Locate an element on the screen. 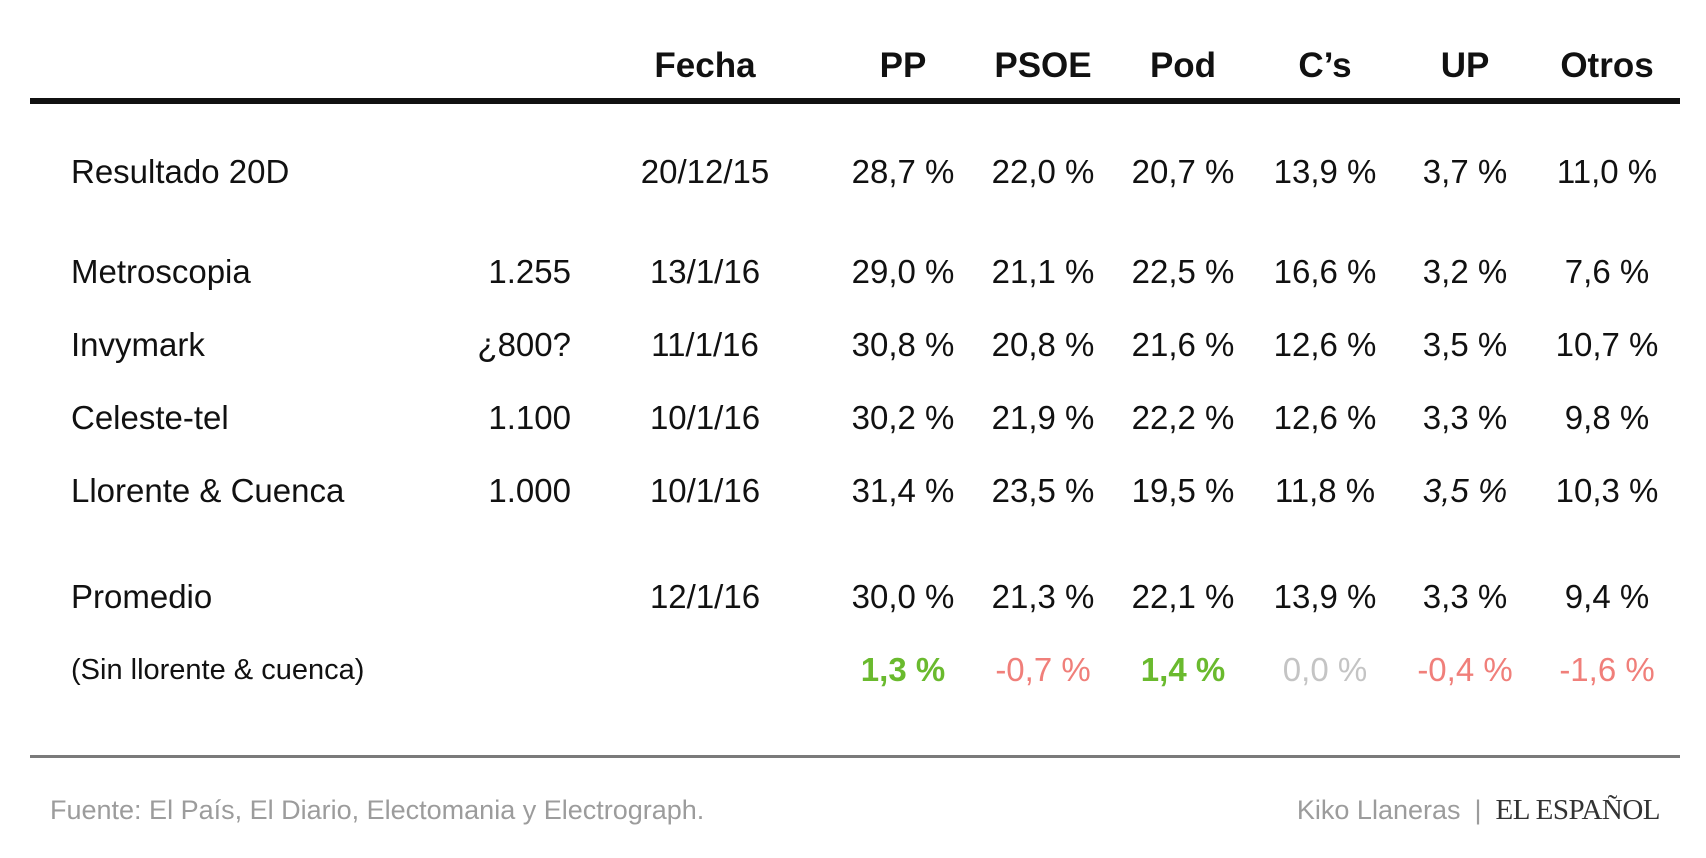  header-fecha: Fecha is located at coordinates (705, 65).